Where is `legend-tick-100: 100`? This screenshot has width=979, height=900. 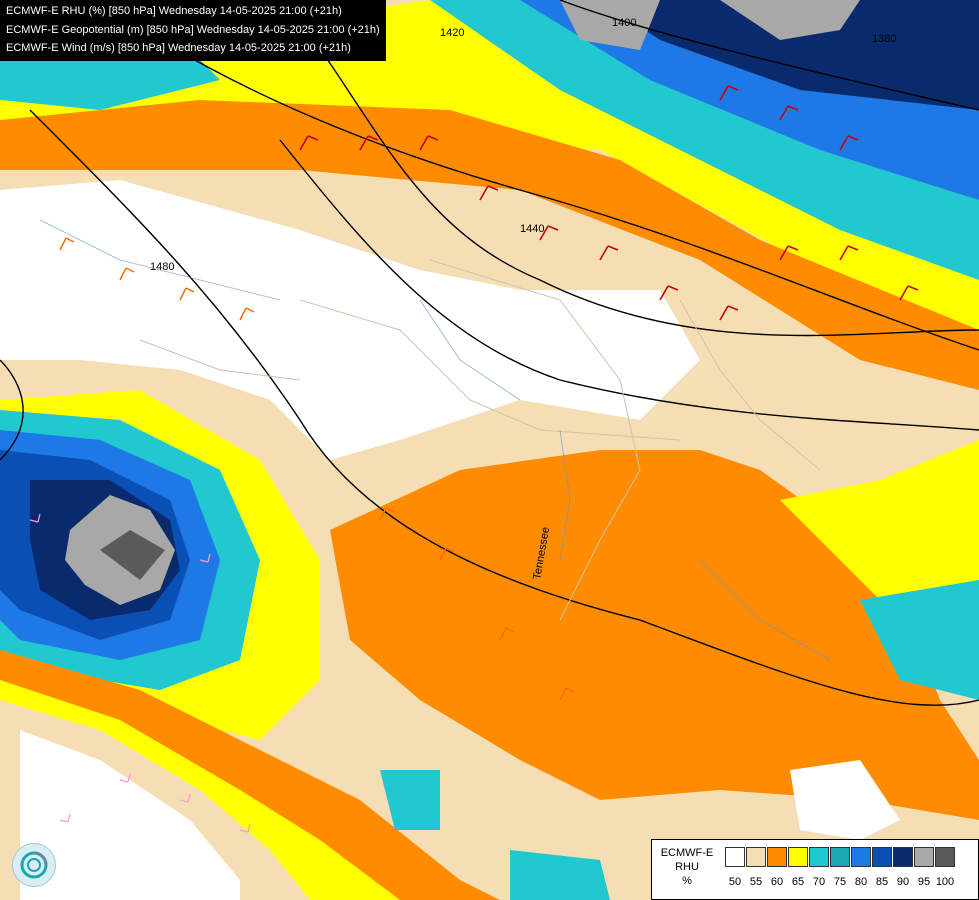
legend-tick-100: 100 is located at coordinates (945, 882).